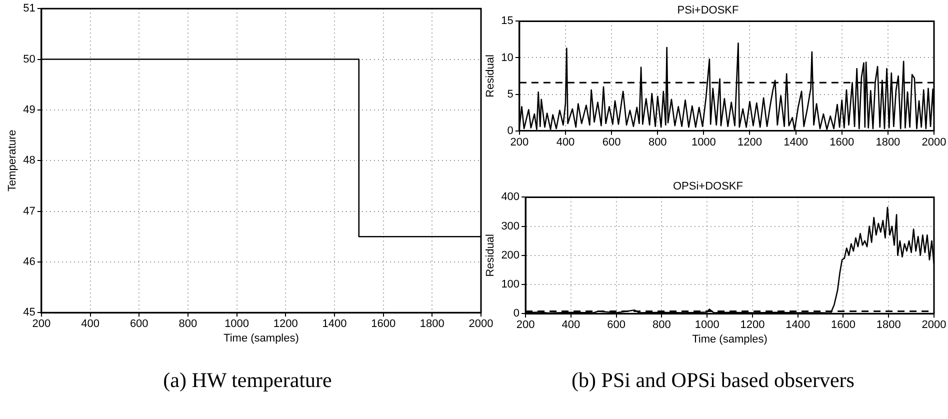  Describe the element at coordinates (29, 8) in the screenshot. I see `y-tick-label: 51` at that location.